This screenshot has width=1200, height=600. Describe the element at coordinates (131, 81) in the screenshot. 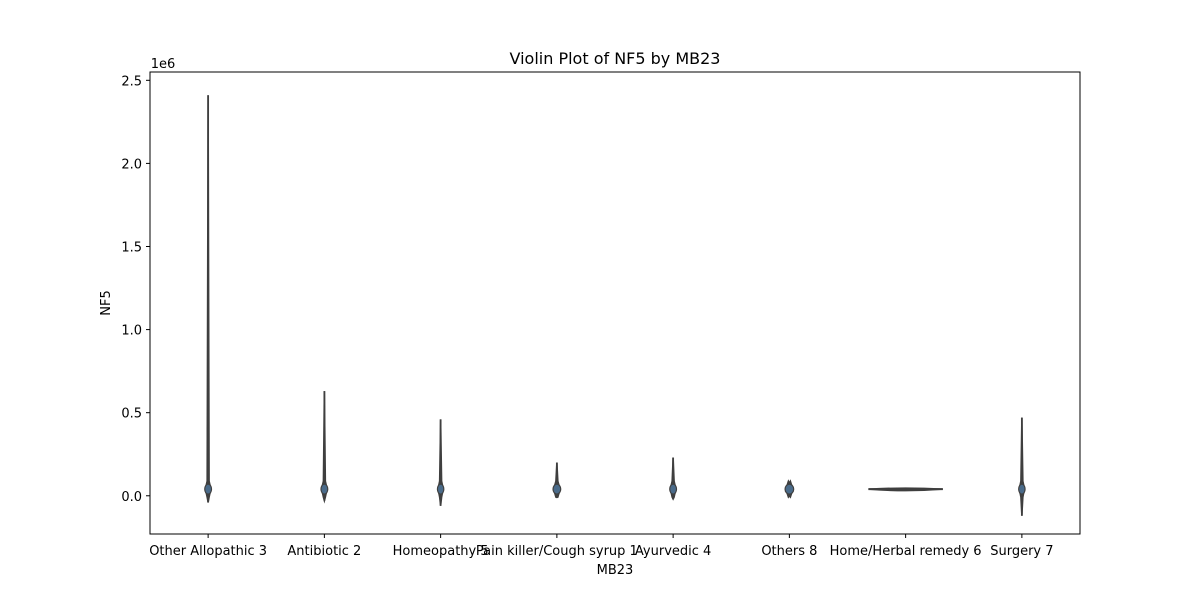

I see `y-tick-label: 2.5` at that location.